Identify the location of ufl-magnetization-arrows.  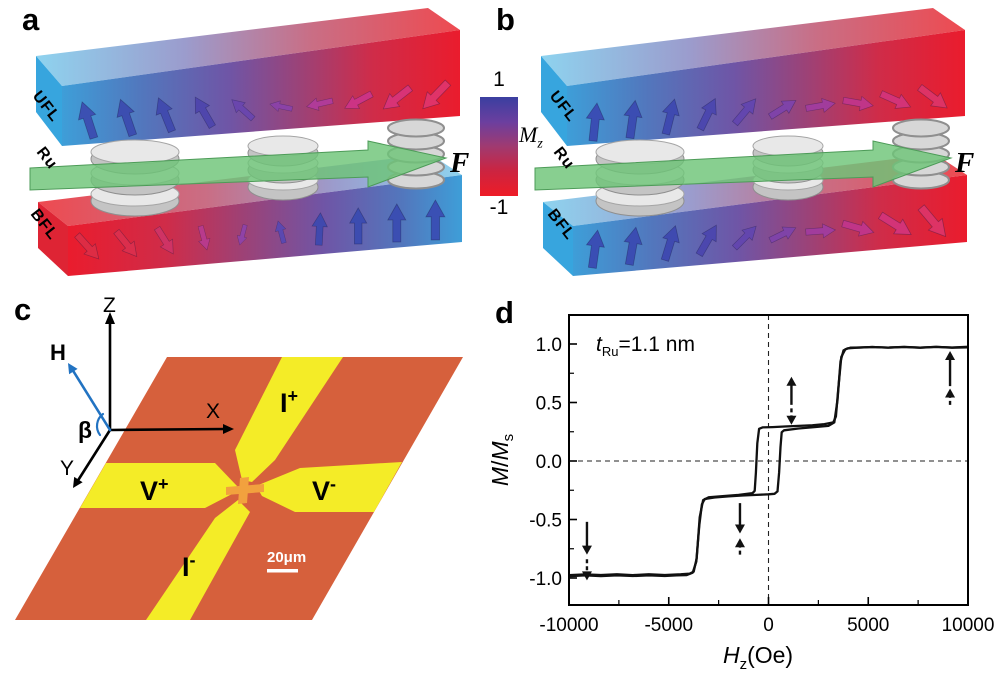
(264, 109).